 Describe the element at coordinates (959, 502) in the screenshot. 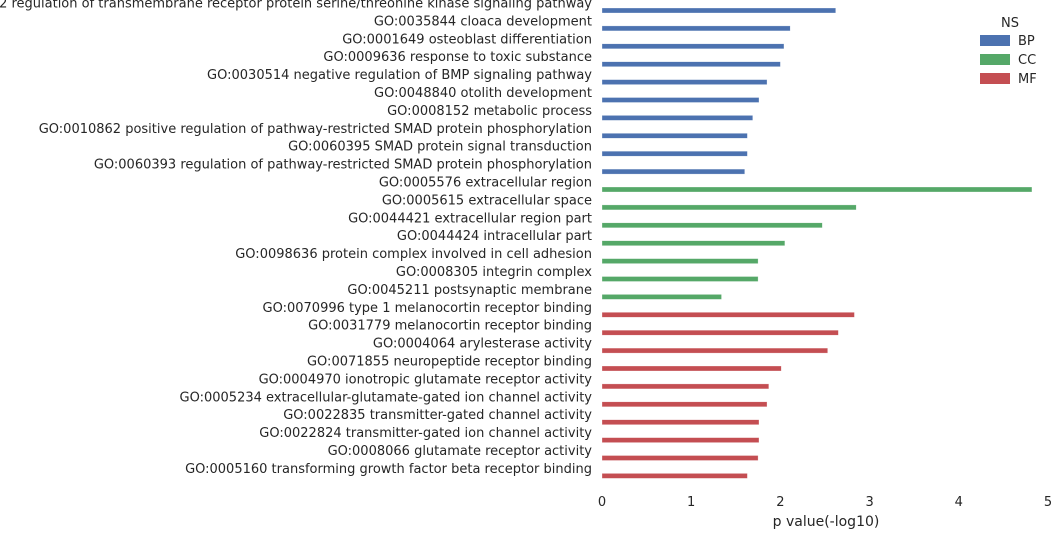

I see `x-tick-label-4: 4` at that location.